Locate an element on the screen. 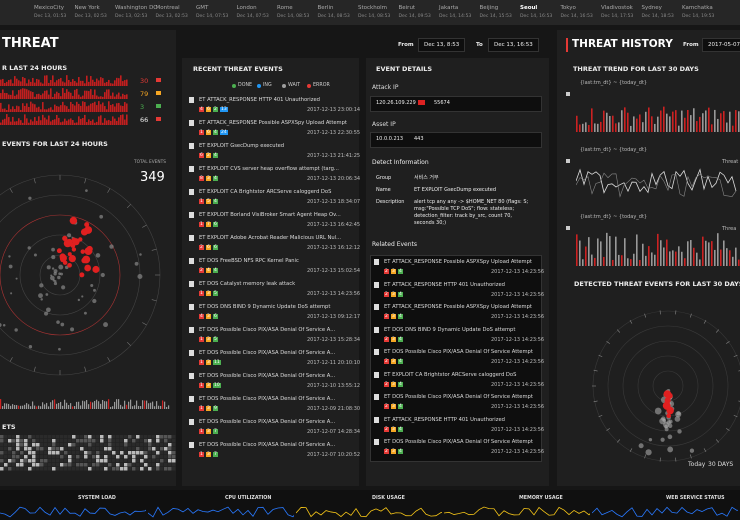 This screenshot has height=520, width=740. count-value: 66 is located at coordinates (144, 120).